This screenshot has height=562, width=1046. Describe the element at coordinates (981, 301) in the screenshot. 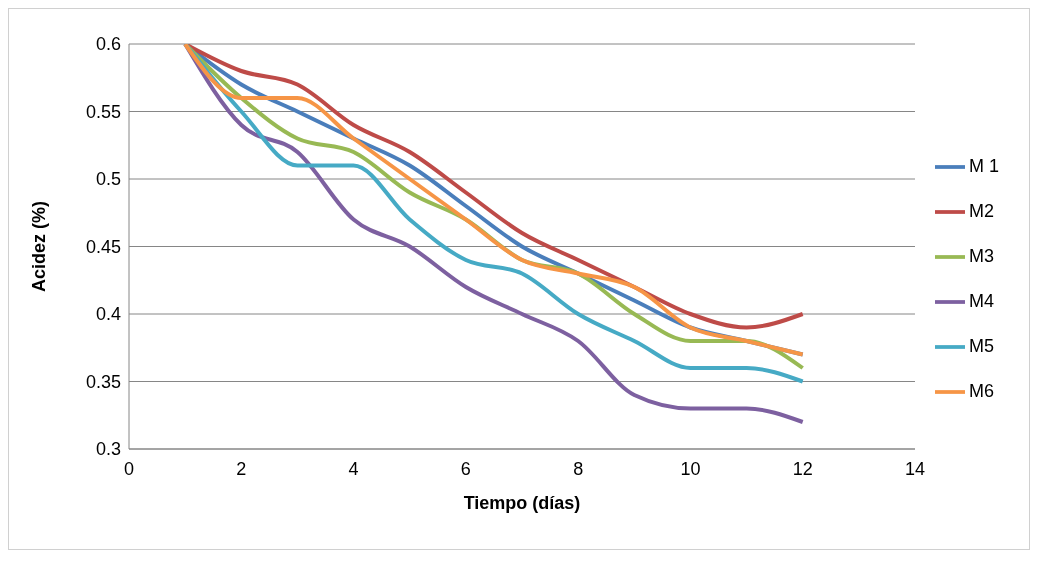

I see `legend-label: M4` at that location.